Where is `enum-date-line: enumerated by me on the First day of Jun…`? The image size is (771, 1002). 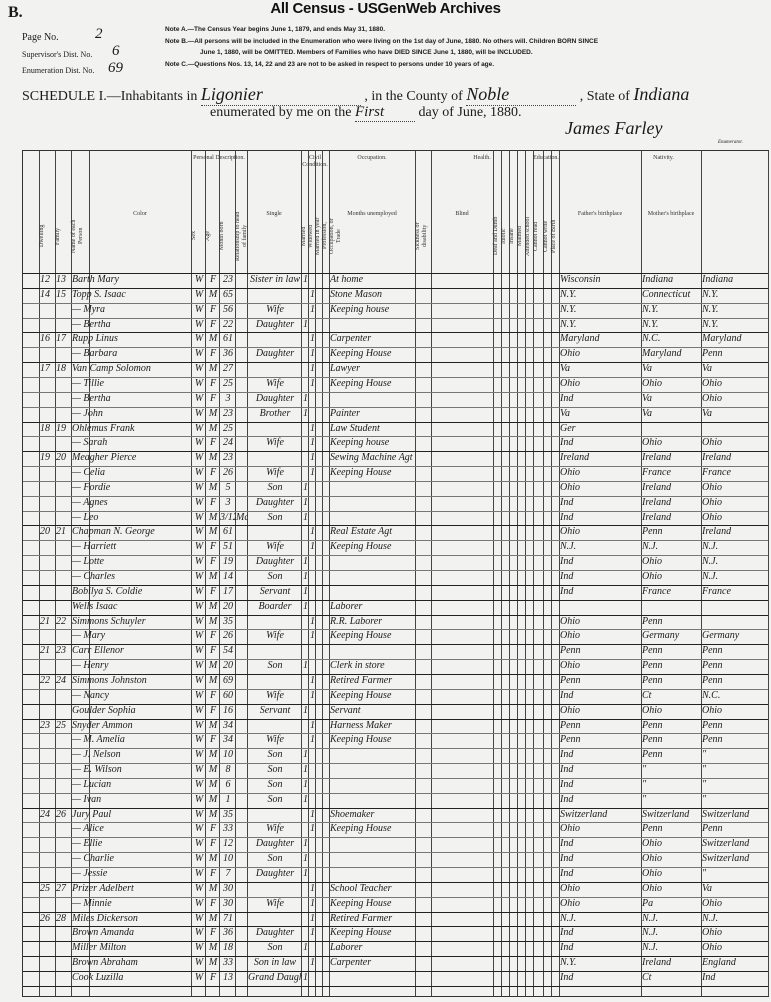
enum-date-line: enumerated by me on the First day of Jun… is located at coordinates (366, 113).